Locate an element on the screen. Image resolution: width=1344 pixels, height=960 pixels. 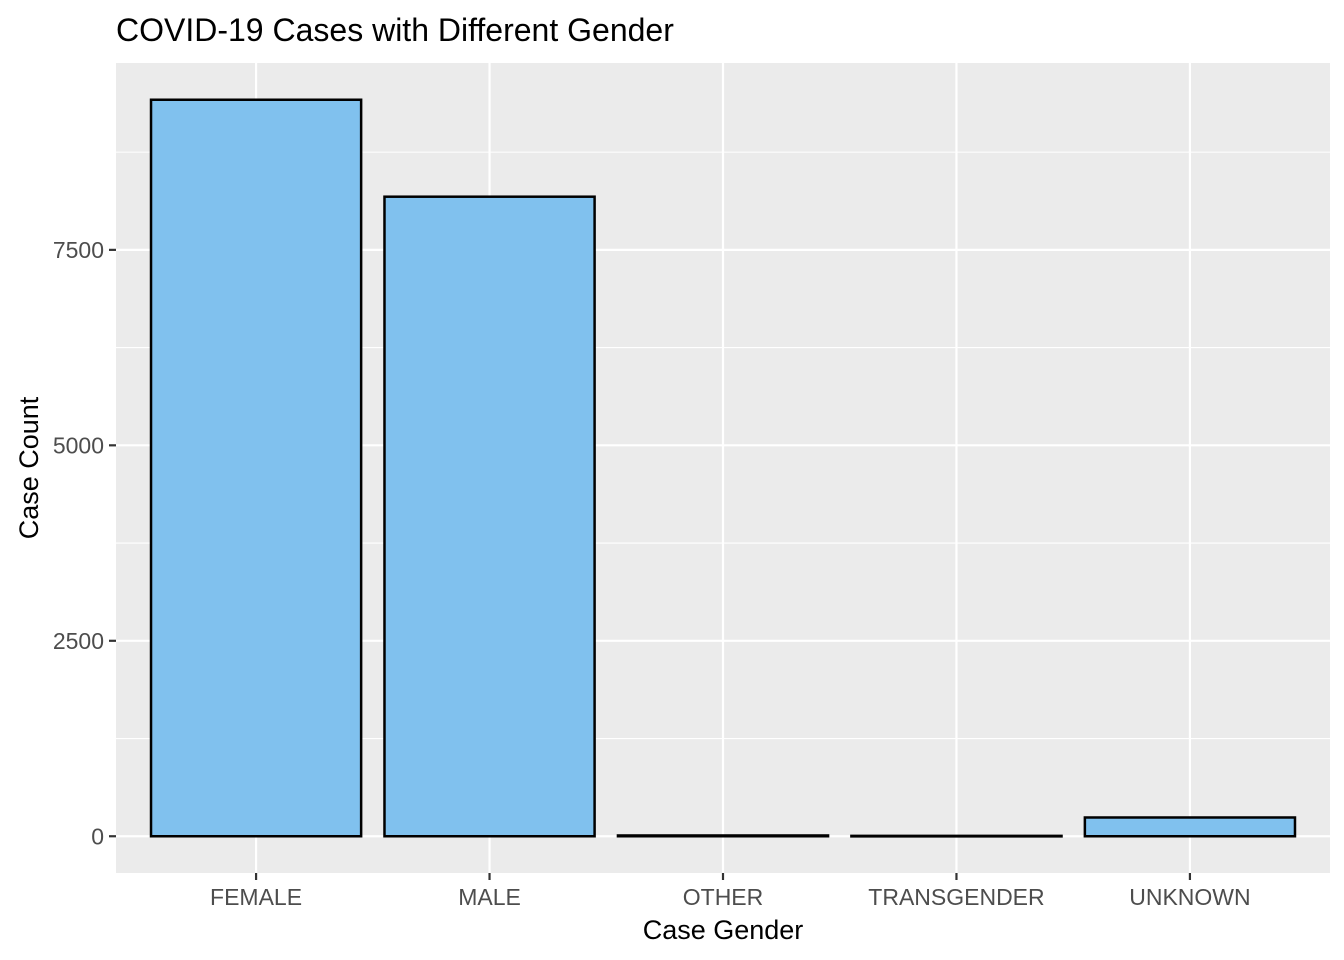
x-tick-label: OTHER is located at coordinates (723, 897).